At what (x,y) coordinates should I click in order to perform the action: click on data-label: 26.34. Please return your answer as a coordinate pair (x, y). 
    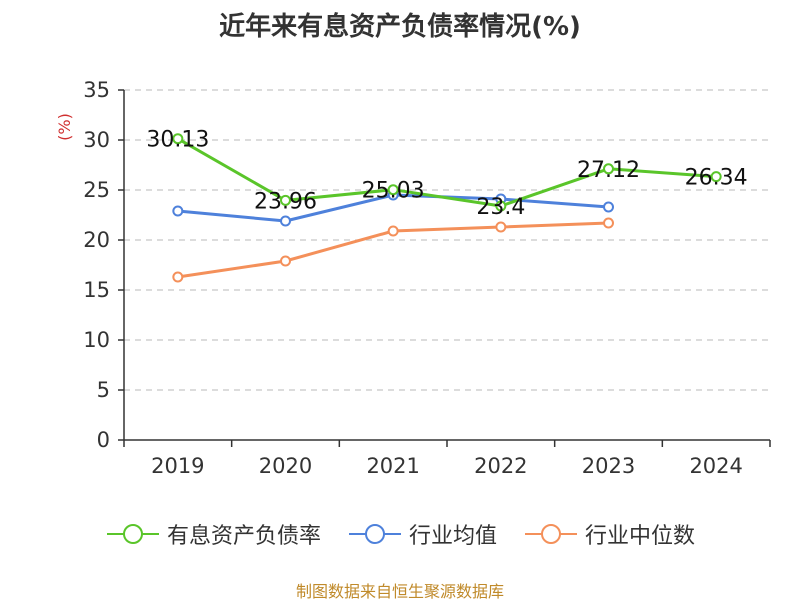
    Looking at the image, I should click on (716, 178).